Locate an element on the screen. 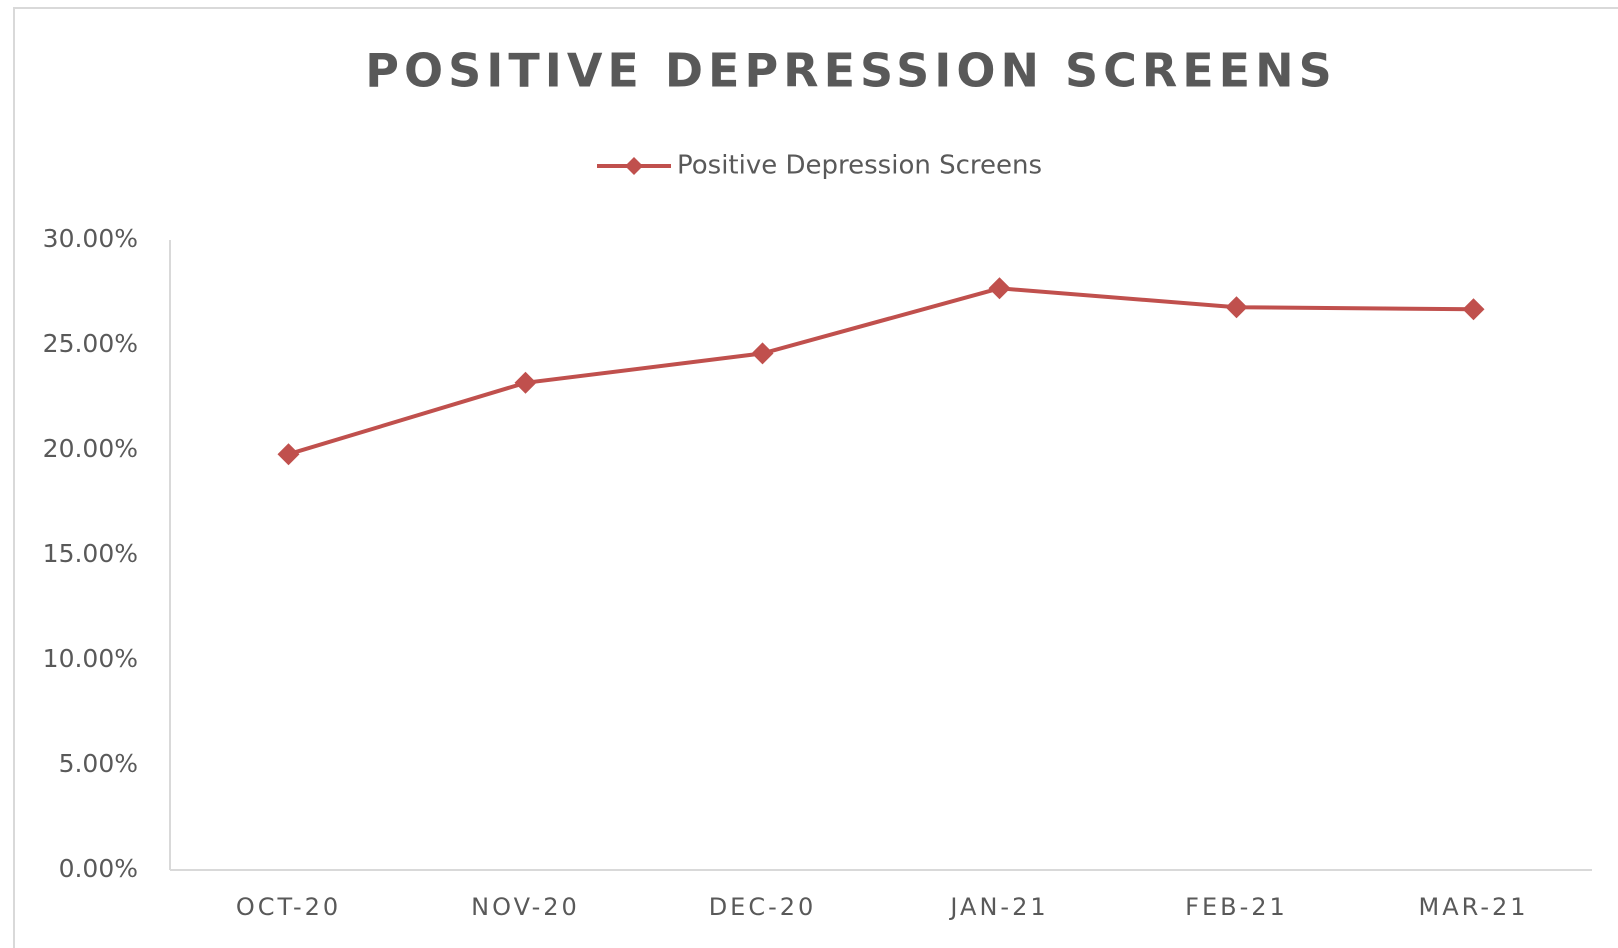  x-tick-label: FEB-21 is located at coordinates (1236, 907).